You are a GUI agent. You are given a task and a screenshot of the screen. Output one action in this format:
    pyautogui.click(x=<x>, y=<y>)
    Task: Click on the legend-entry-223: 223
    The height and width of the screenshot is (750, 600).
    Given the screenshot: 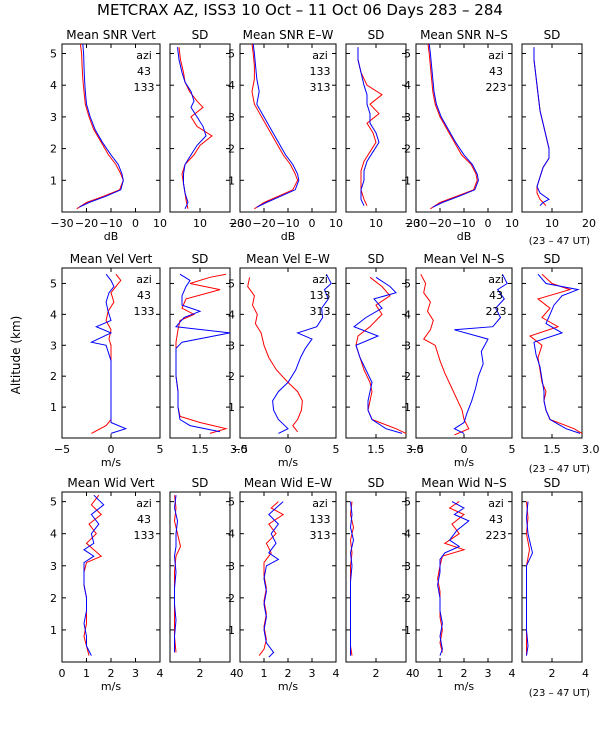 What is the action you would take?
    pyautogui.click(x=496, y=311)
    